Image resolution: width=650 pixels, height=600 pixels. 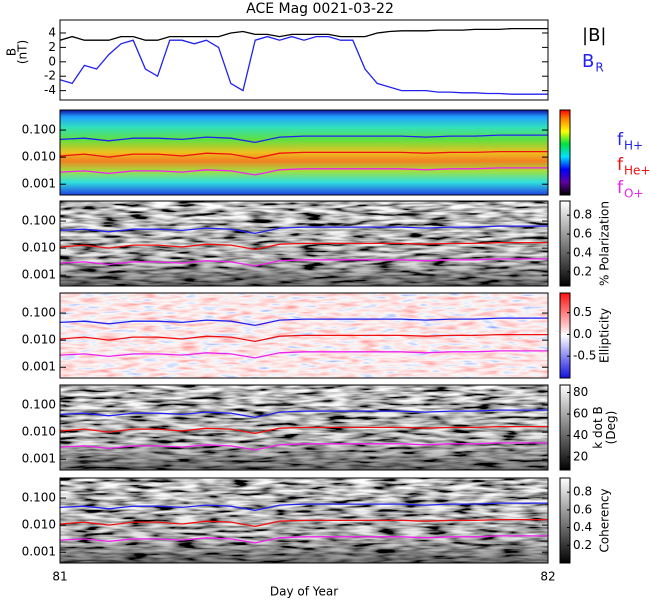 I want to click on y-tick-label: 4, so click(x=52, y=32).